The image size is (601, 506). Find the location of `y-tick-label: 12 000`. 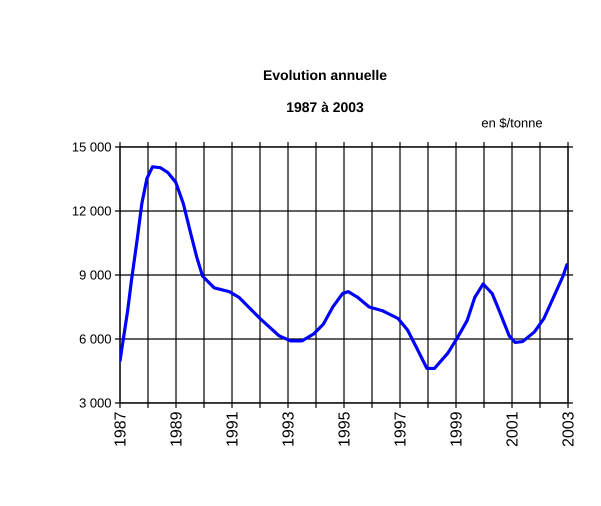

y-tick-label: 12 000 is located at coordinates (91, 211).